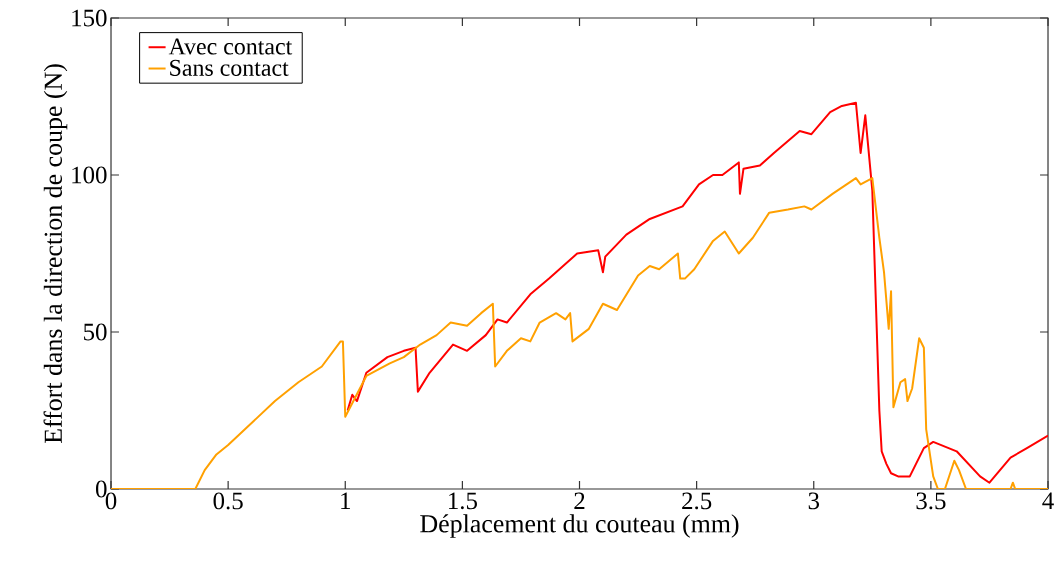 Image resolution: width=1063 pixels, height=580 pixels. What do you see at coordinates (697, 501) in the screenshot?
I see `x-tick-label: 2.5` at bounding box center [697, 501].